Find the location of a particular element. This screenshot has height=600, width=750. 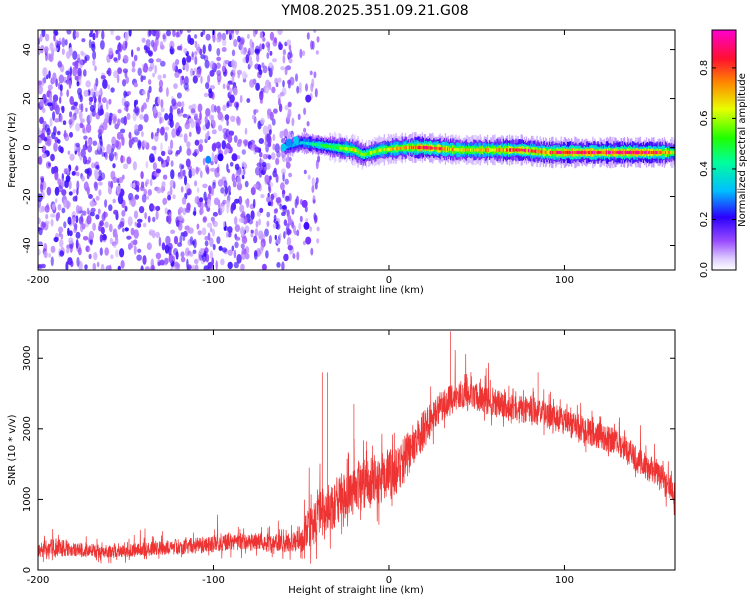

snr-y-tick-label: 2000 is located at coordinates (27, 428).